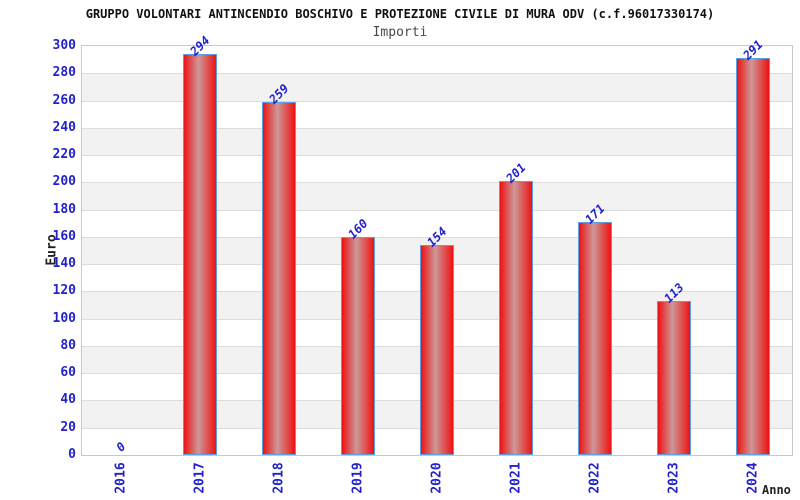  What do you see at coordinates (64, 291) in the screenshot?
I see `y-tick-label: 120` at bounding box center [64, 291].